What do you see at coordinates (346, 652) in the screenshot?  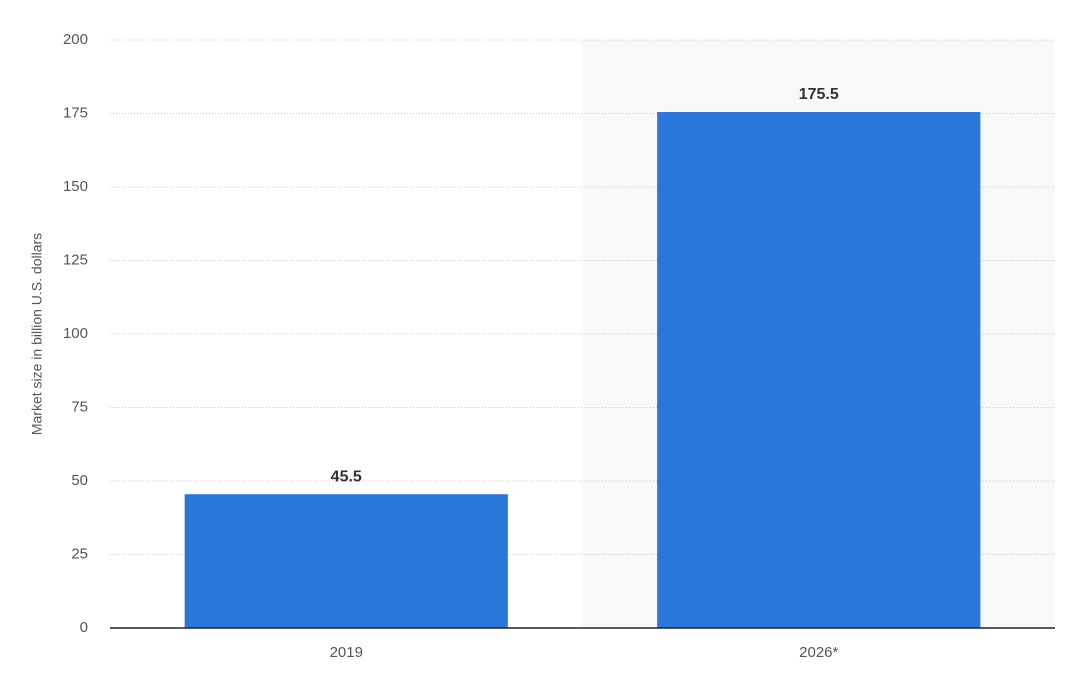 I see `x-tick-label: 2019` at bounding box center [346, 652].